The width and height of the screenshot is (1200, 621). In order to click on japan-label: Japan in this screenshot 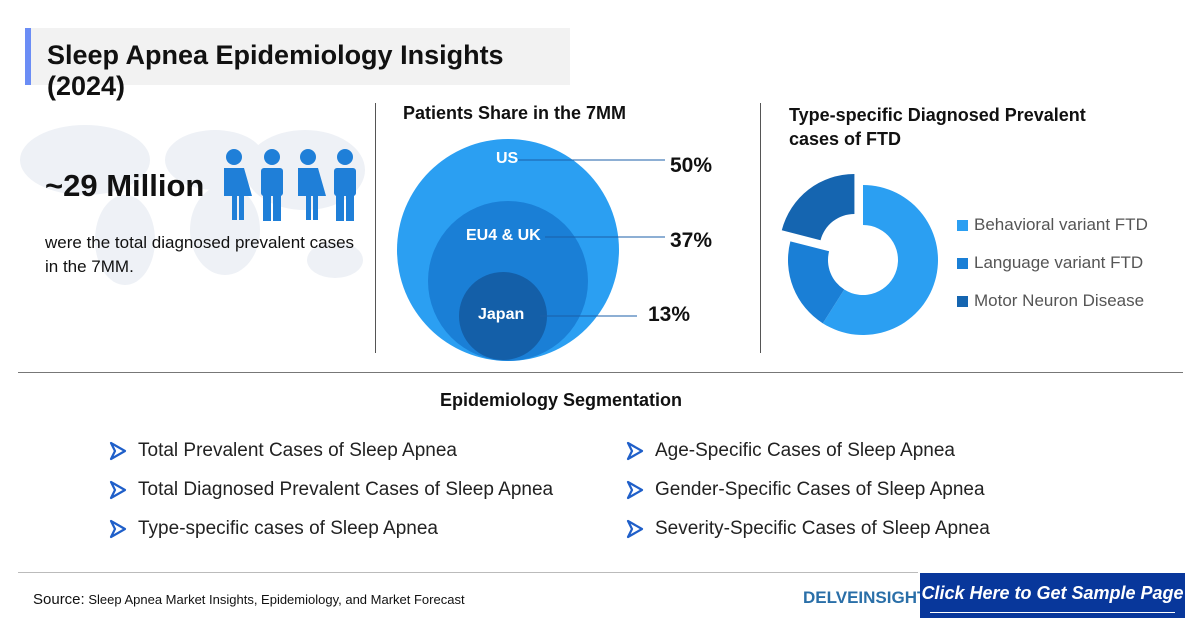, I will do `click(501, 314)`.